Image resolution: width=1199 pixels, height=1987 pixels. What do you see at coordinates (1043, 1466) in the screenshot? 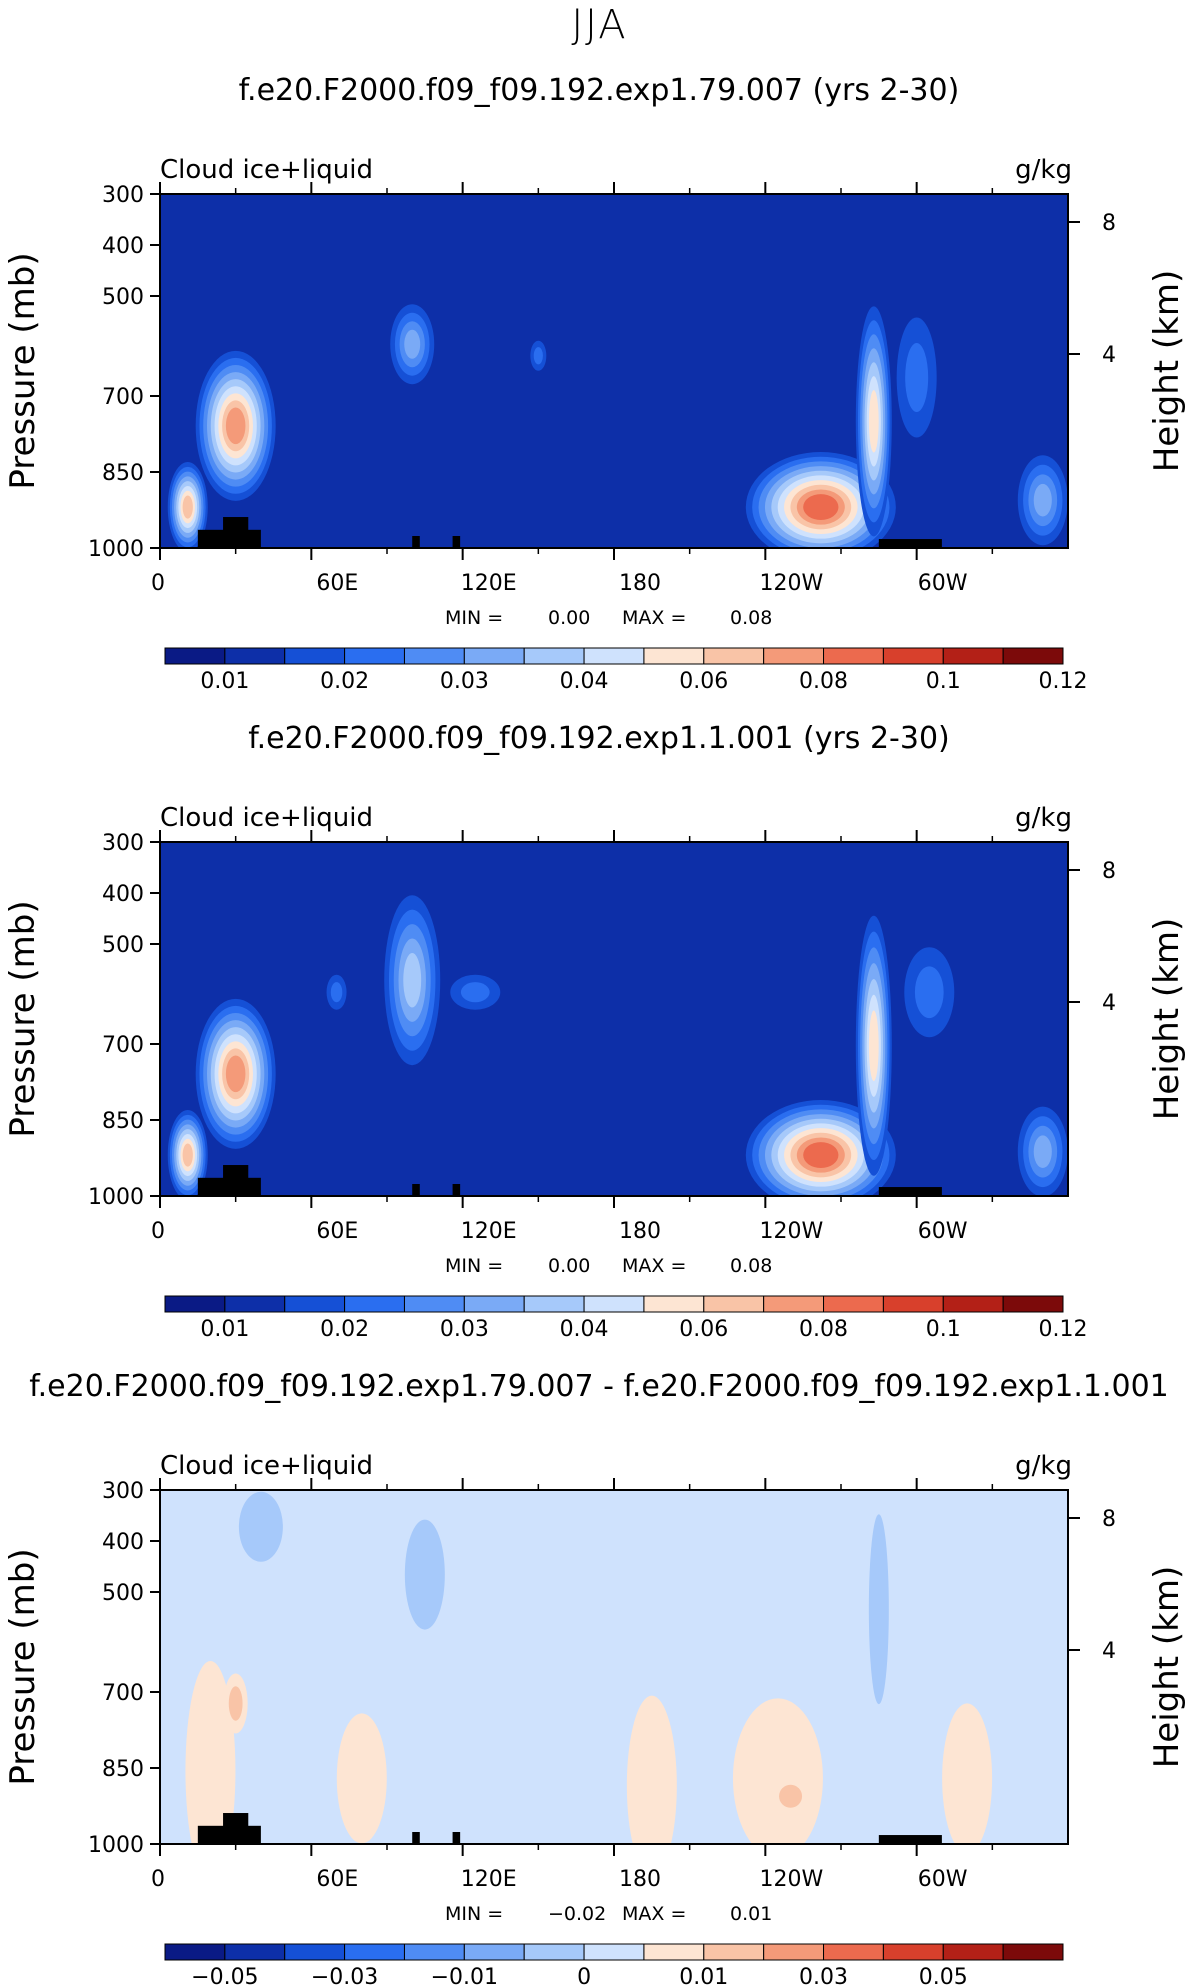
I see `units-label: g/kg` at bounding box center [1043, 1466].